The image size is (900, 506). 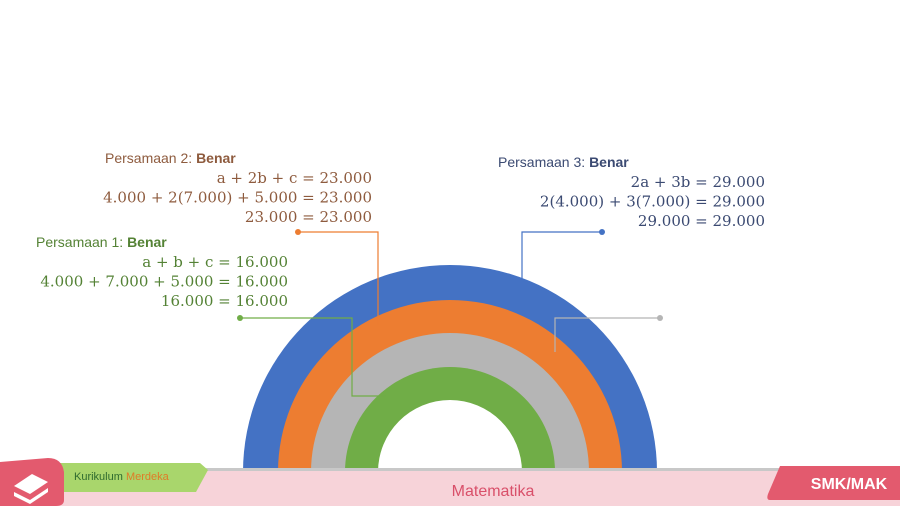 I want to click on connector-green, so click(x=313, y=357).